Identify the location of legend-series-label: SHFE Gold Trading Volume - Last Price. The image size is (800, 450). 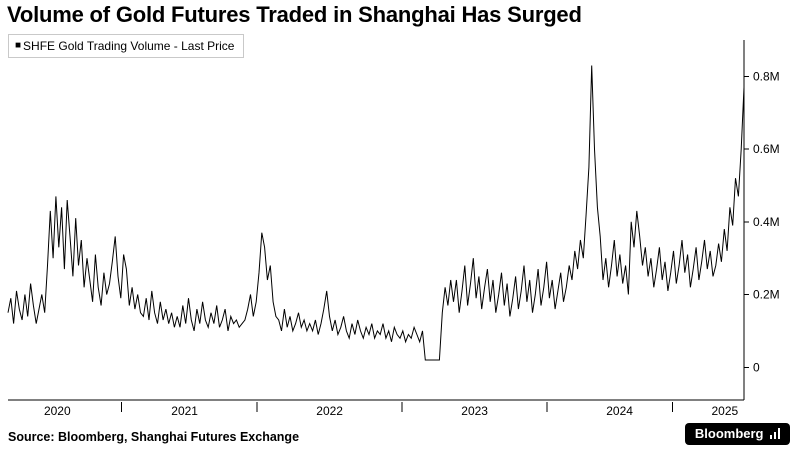
(129, 46).